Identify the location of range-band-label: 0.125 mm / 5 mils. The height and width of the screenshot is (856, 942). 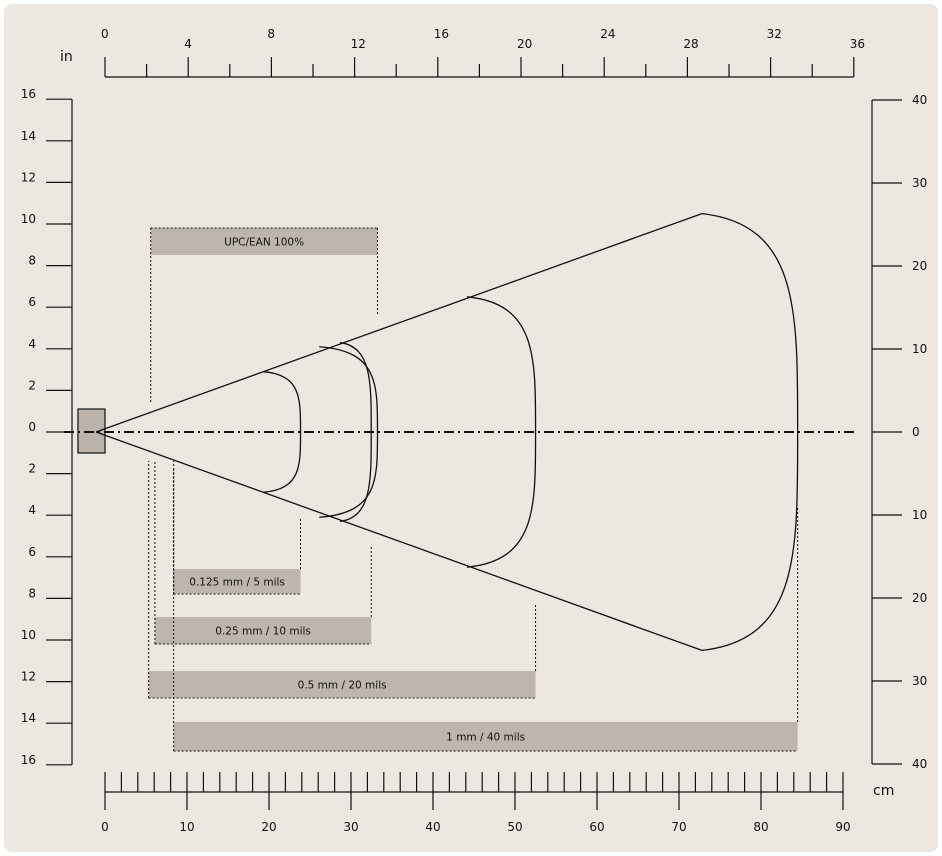
(237, 583).